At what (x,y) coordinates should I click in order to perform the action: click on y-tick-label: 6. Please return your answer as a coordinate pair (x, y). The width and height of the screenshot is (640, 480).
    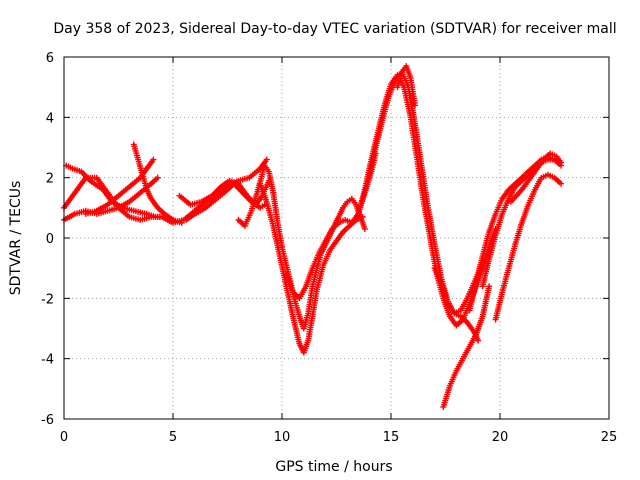
    Looking at the image, I should click on (50, 58).